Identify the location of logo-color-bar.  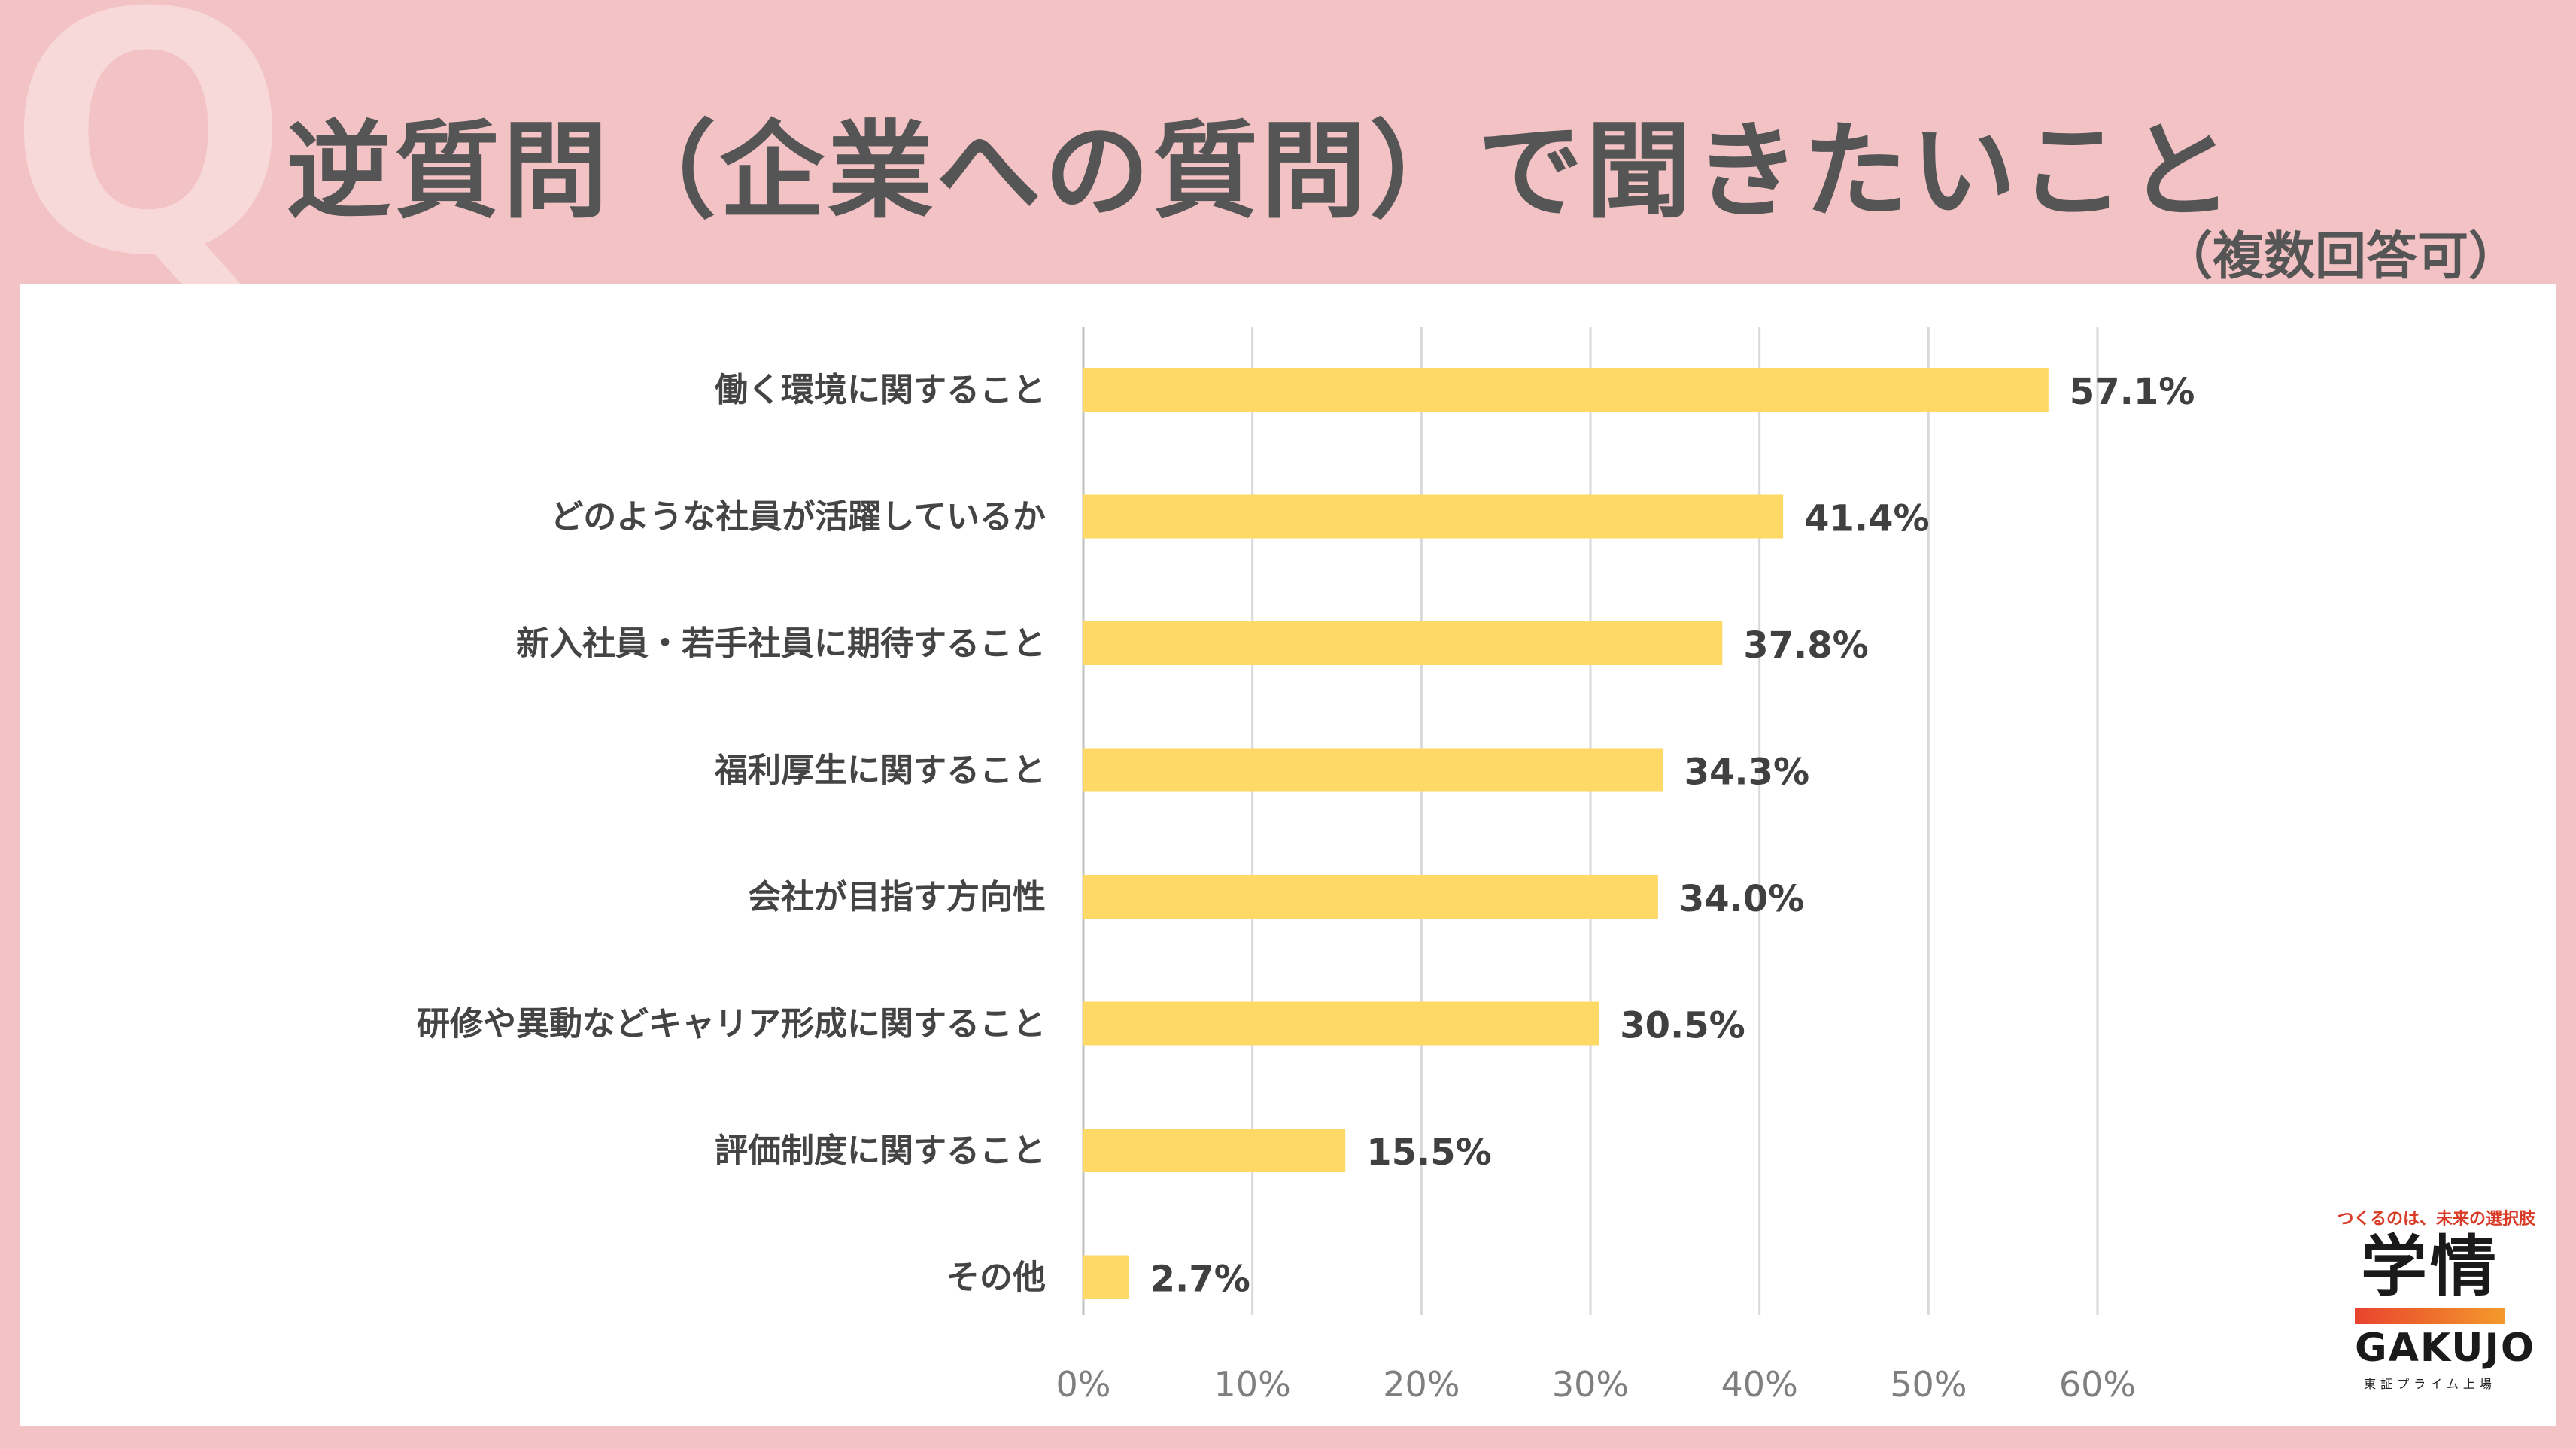
(2430, 1316).